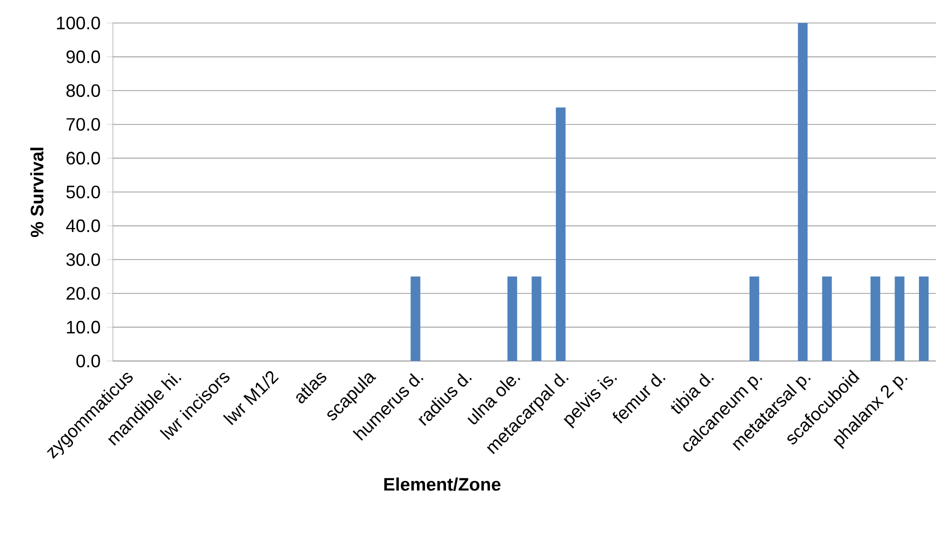 This screenshot has width=950, height=551. What do you see at coordinates (37, 193) in the screenshot?
I see `y-axis-title: % Survival` at bounding box center [37, 193].